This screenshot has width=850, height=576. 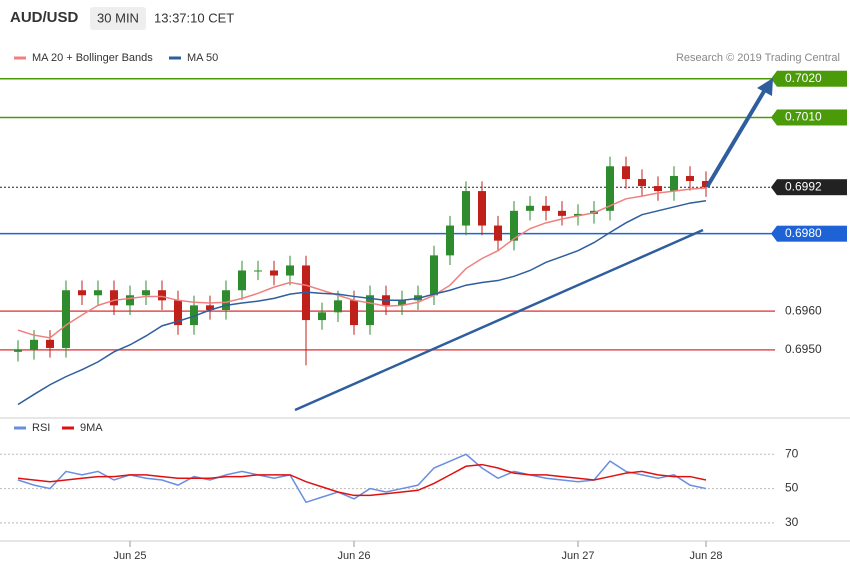 I want to click on interval-box, so click(x=118, y=18).